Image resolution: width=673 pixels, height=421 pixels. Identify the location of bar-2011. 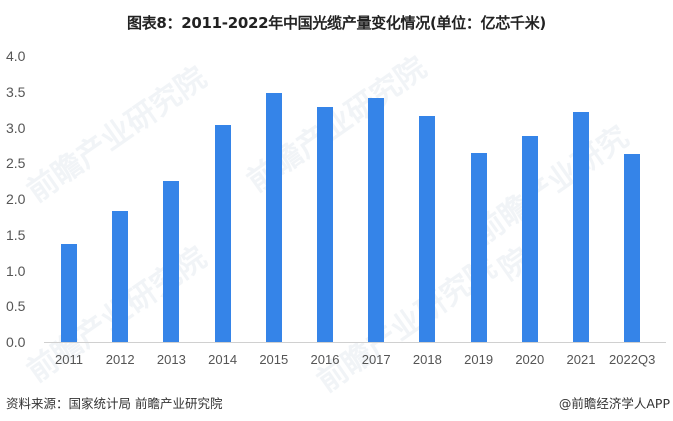
(69, 293).